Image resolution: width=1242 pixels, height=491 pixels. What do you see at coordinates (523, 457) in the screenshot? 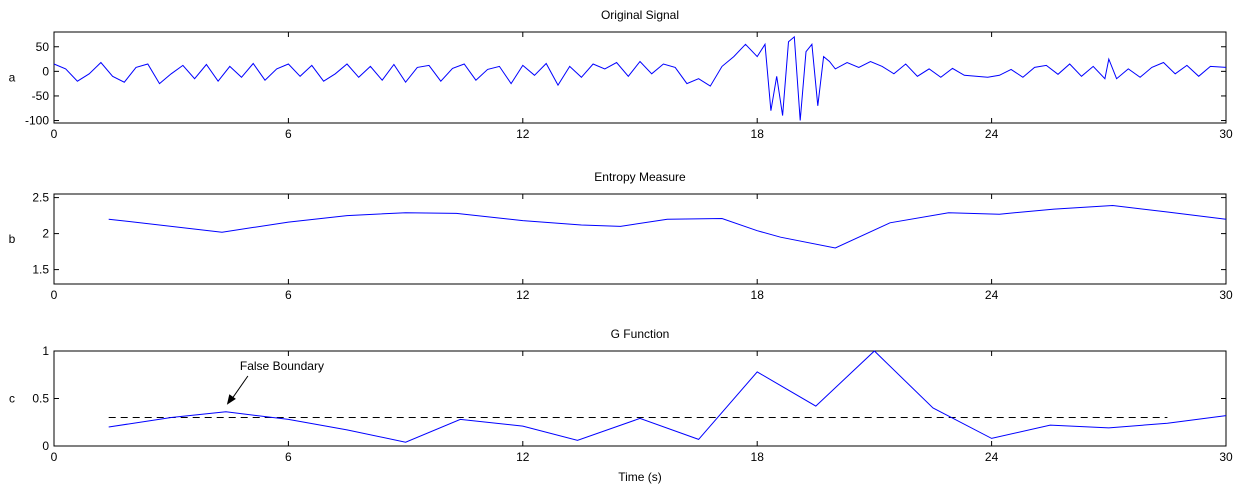
I see `chart-3-xtick-label: 12` at bounding box center [523, 457].